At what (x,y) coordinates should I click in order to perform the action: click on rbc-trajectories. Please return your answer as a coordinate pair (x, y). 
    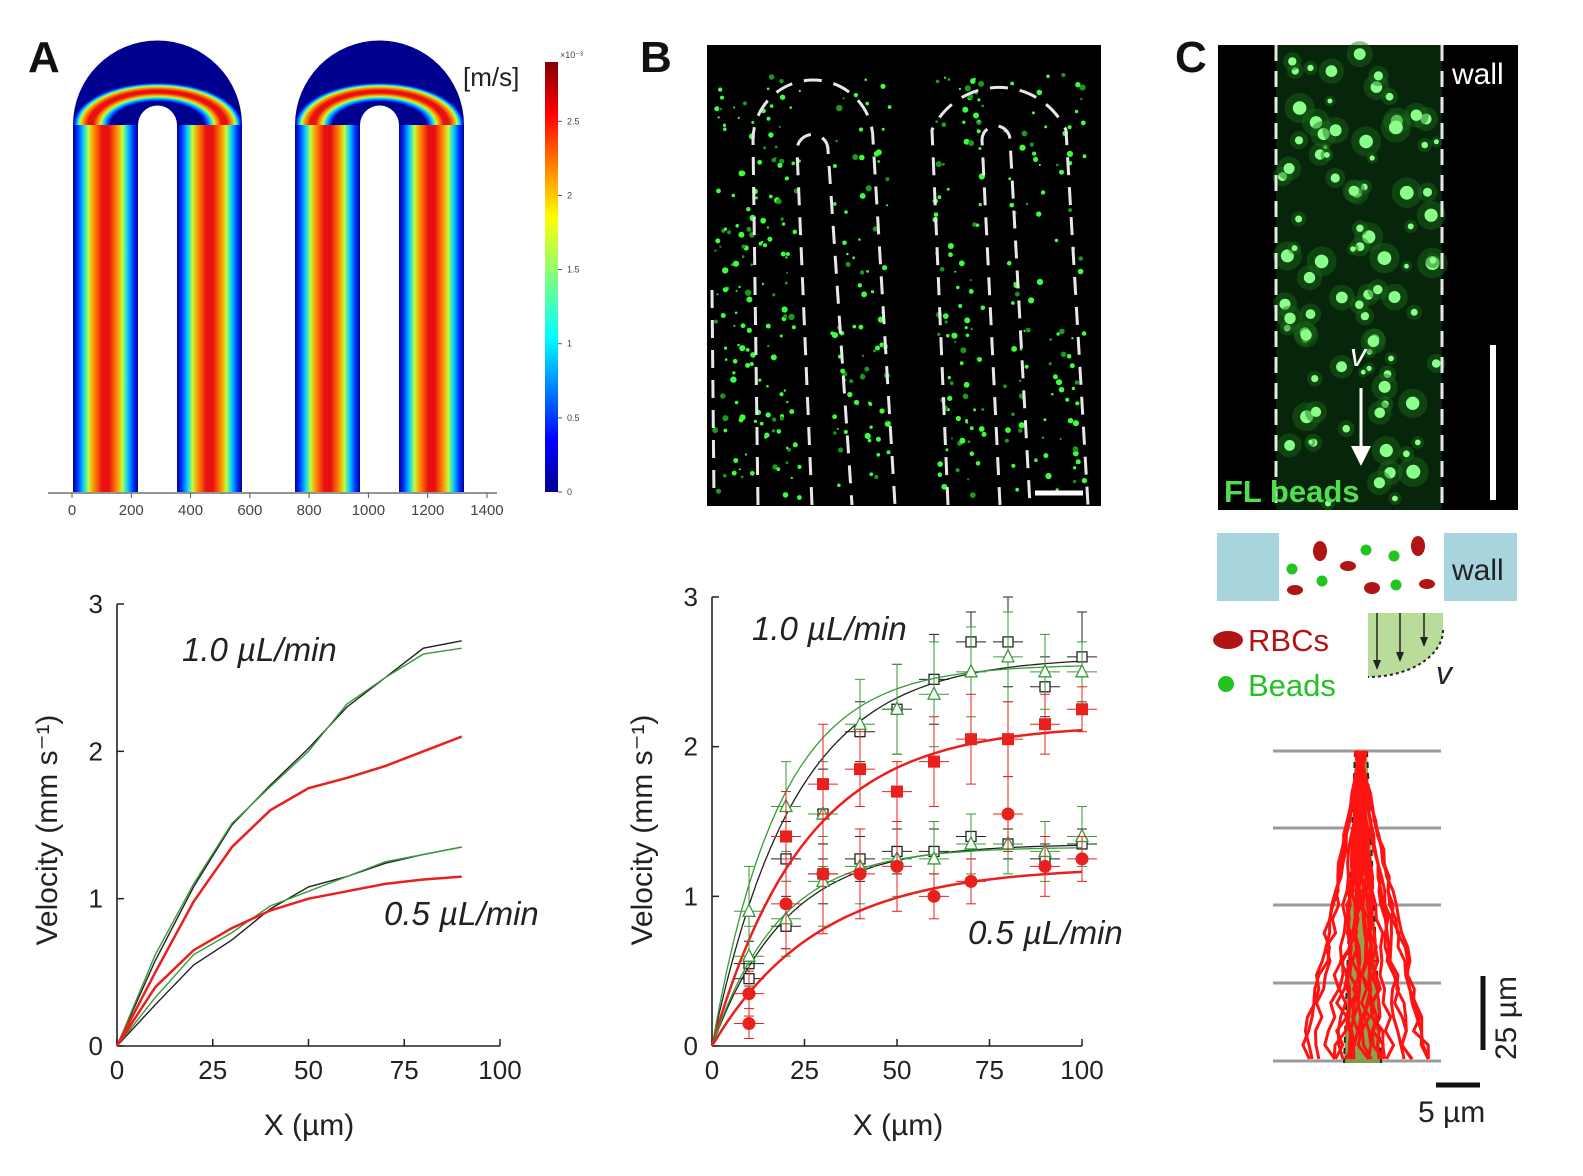
    Looking at the image, I should click on (1366, 905).